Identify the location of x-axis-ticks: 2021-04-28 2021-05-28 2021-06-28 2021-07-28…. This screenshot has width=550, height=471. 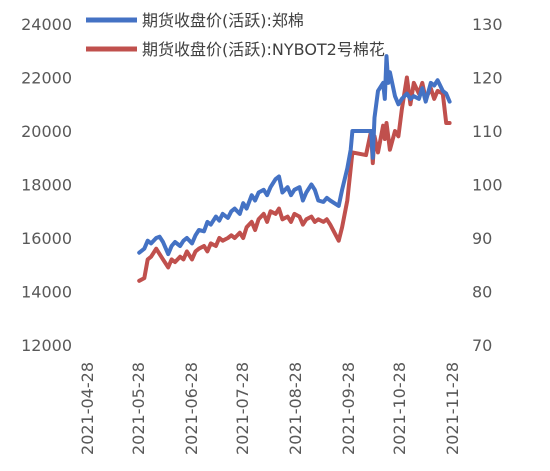
(270, 408).